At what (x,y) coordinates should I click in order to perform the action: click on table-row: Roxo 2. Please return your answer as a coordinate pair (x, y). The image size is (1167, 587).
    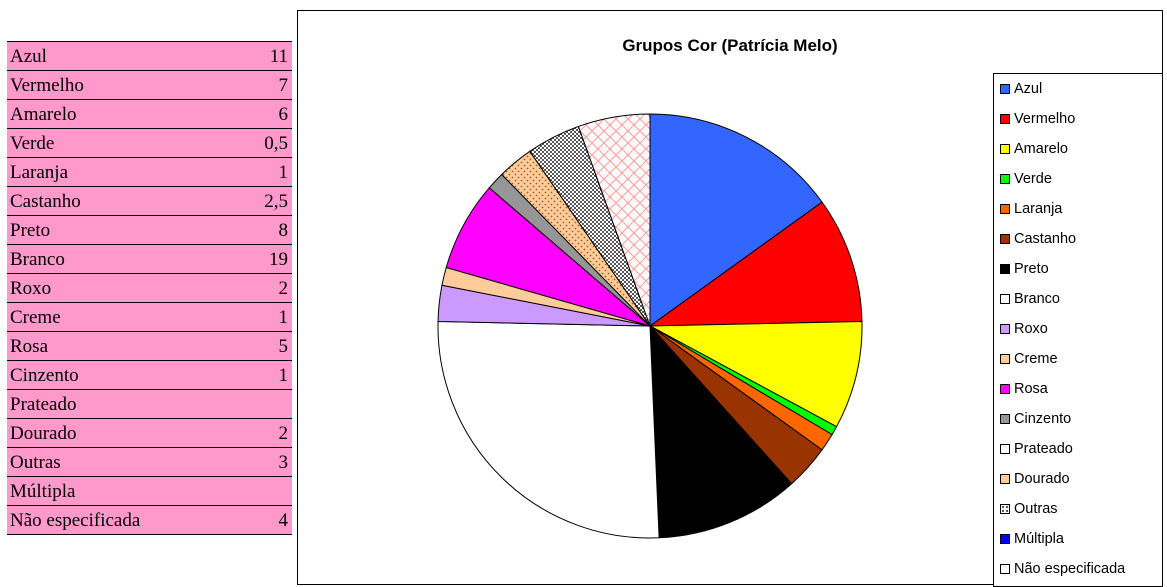
    Looking at the image, I should click on (149, 288).